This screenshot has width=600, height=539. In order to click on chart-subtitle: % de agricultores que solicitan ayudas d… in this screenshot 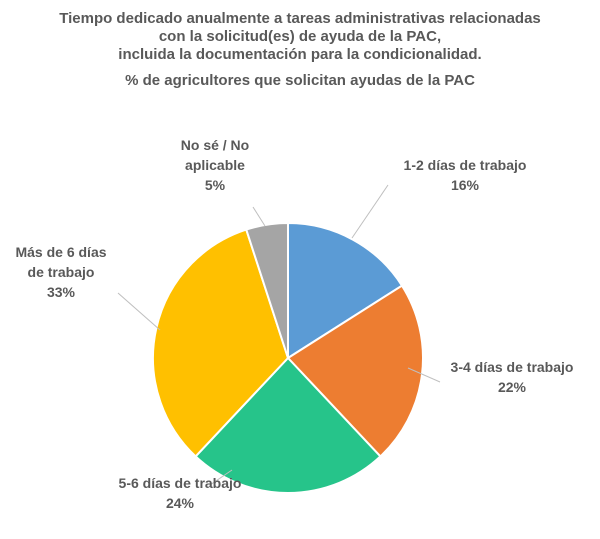, I will do `click(300, 80)`.